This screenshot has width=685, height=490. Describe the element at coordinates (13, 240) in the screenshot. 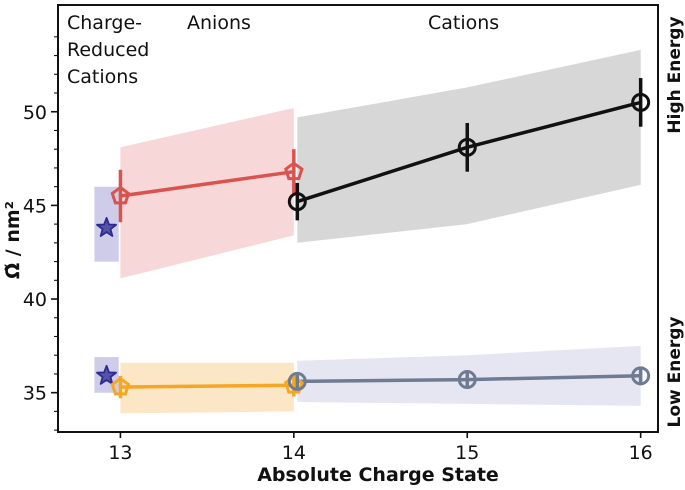

I see `y-axis-label: Ω̃ / nm²` at that location.